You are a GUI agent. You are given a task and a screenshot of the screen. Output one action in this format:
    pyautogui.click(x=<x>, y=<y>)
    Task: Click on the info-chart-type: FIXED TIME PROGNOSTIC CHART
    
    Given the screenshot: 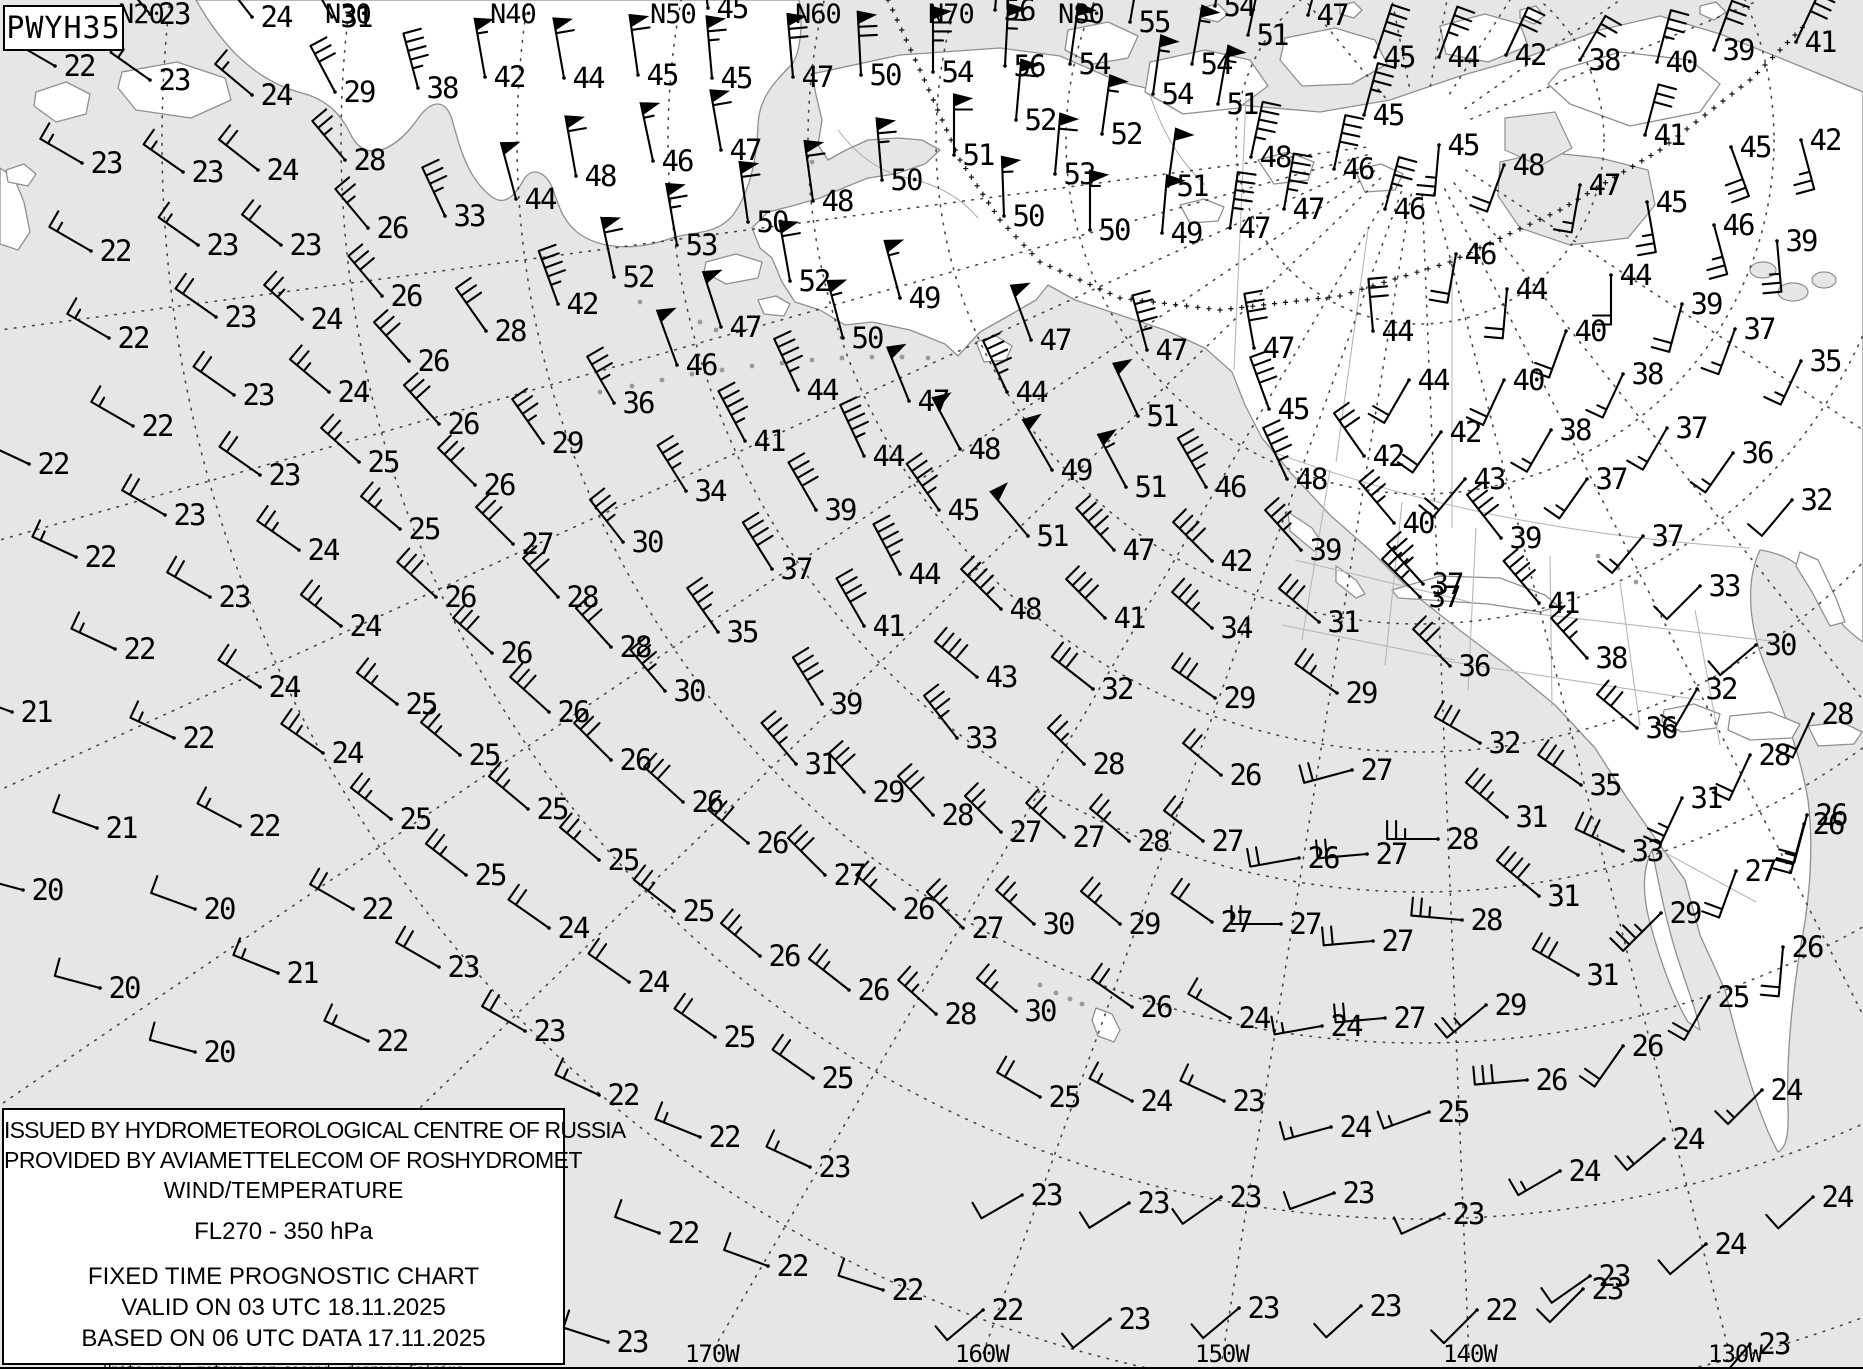 What is the action you would take?
    pyautogui.click(x=283, y=1276)
    